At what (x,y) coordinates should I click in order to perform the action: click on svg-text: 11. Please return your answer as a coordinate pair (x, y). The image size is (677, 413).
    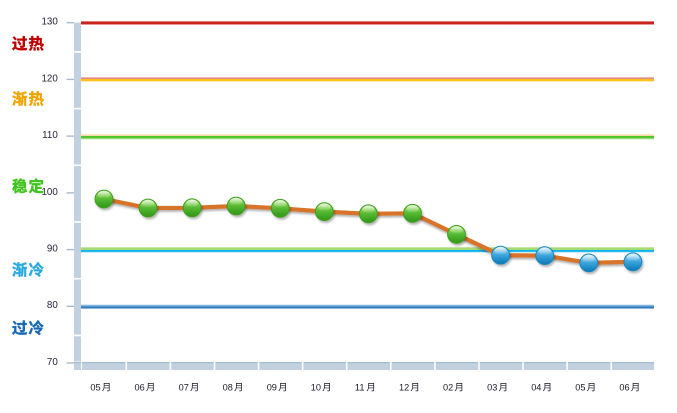
    Looking at the image, I should click on (360, 388).